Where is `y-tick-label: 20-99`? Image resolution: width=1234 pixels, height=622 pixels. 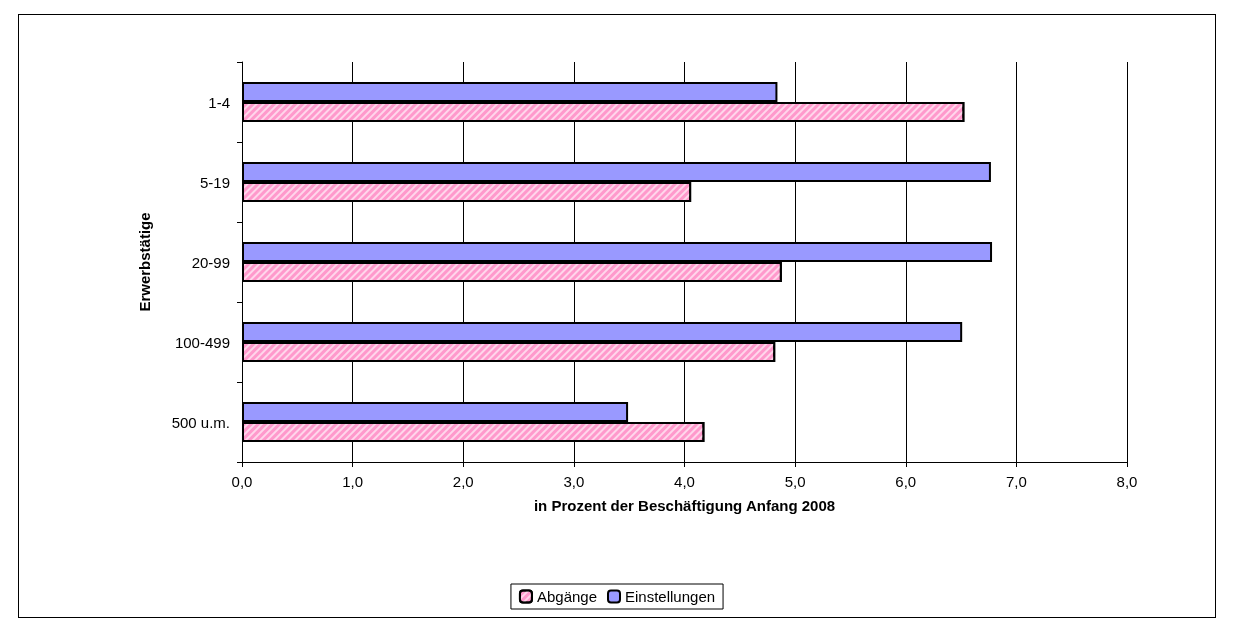
y-tick-label: 20-99 is located at coordinates (210, 262).